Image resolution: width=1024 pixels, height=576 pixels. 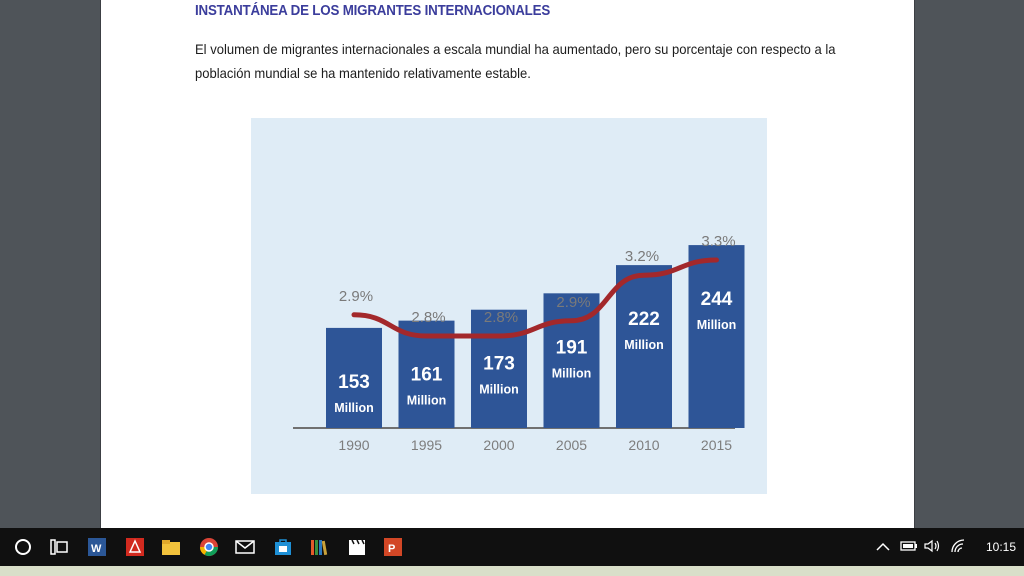 I want to click on bar-value-2010: 222, so click(x=644, y=319).